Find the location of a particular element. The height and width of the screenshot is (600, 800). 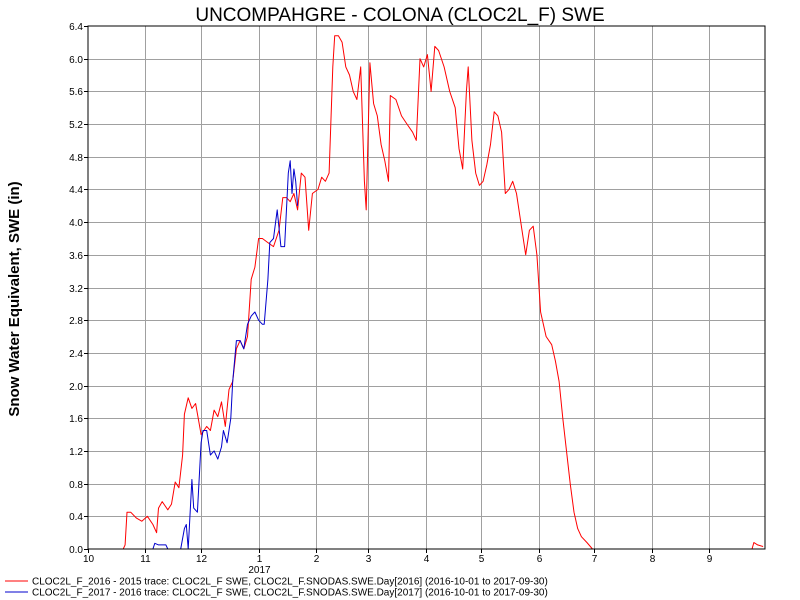

y-tick-label: 1.2 is located at coordinates (76, 452).